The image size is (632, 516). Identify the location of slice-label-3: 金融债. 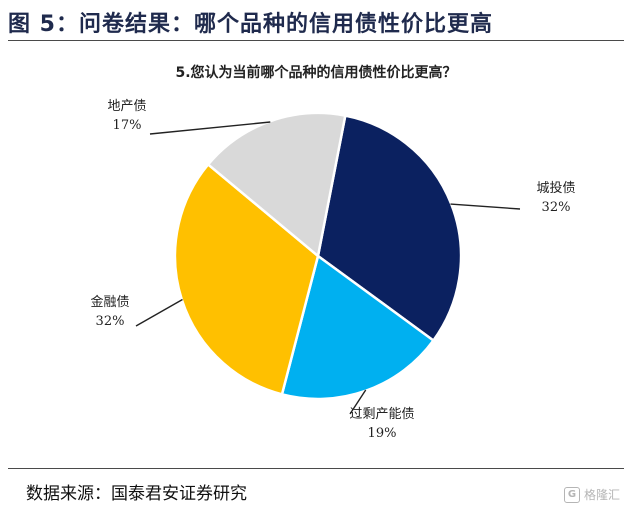
(109, 302).